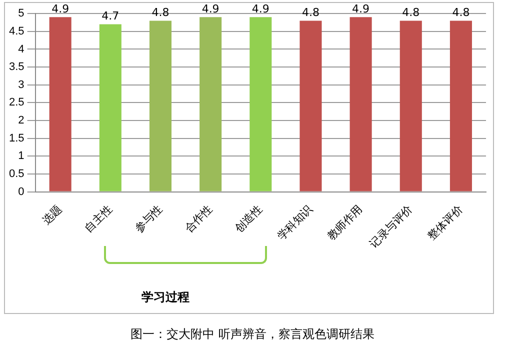  Describe the element at coordinates (52, 215) in the screenshot. I see `x-tick-label: 选题` at that location.